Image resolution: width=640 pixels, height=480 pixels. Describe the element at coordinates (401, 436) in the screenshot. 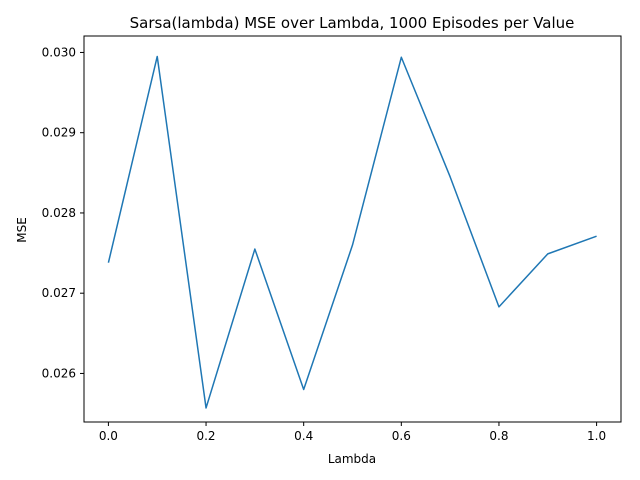

I see `x-tick-label: 0.6` at that location.